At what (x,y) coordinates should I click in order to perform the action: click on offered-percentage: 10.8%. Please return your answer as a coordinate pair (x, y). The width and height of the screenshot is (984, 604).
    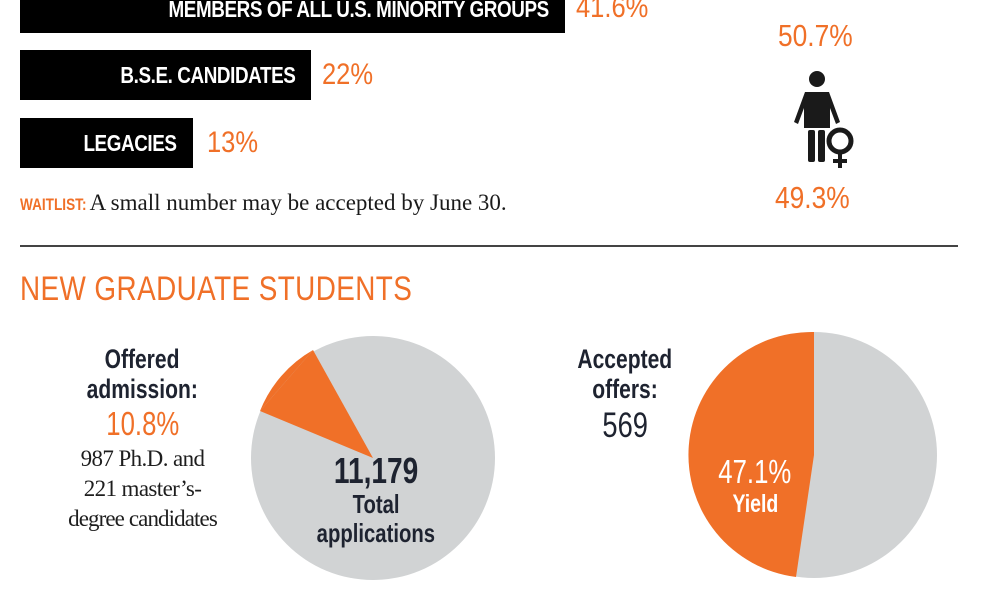
    Looking at the image, I should click on (142, 423).